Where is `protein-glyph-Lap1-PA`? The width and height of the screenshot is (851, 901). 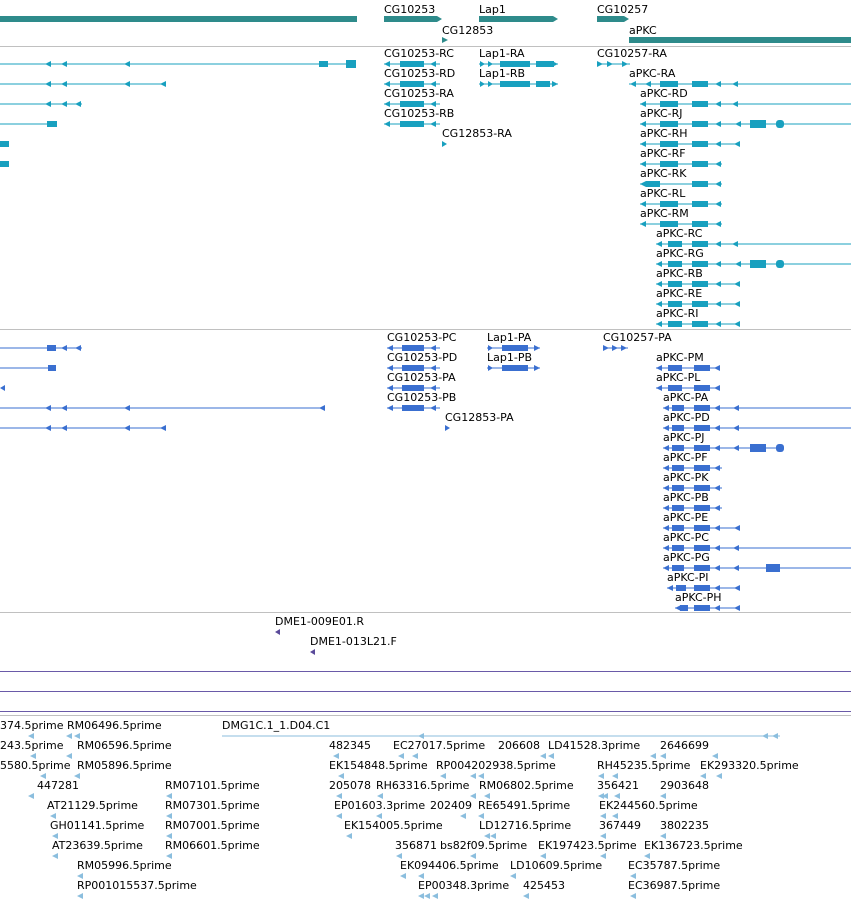 protein-glyph-Lap1-PA is located at coordinates (513, 348).